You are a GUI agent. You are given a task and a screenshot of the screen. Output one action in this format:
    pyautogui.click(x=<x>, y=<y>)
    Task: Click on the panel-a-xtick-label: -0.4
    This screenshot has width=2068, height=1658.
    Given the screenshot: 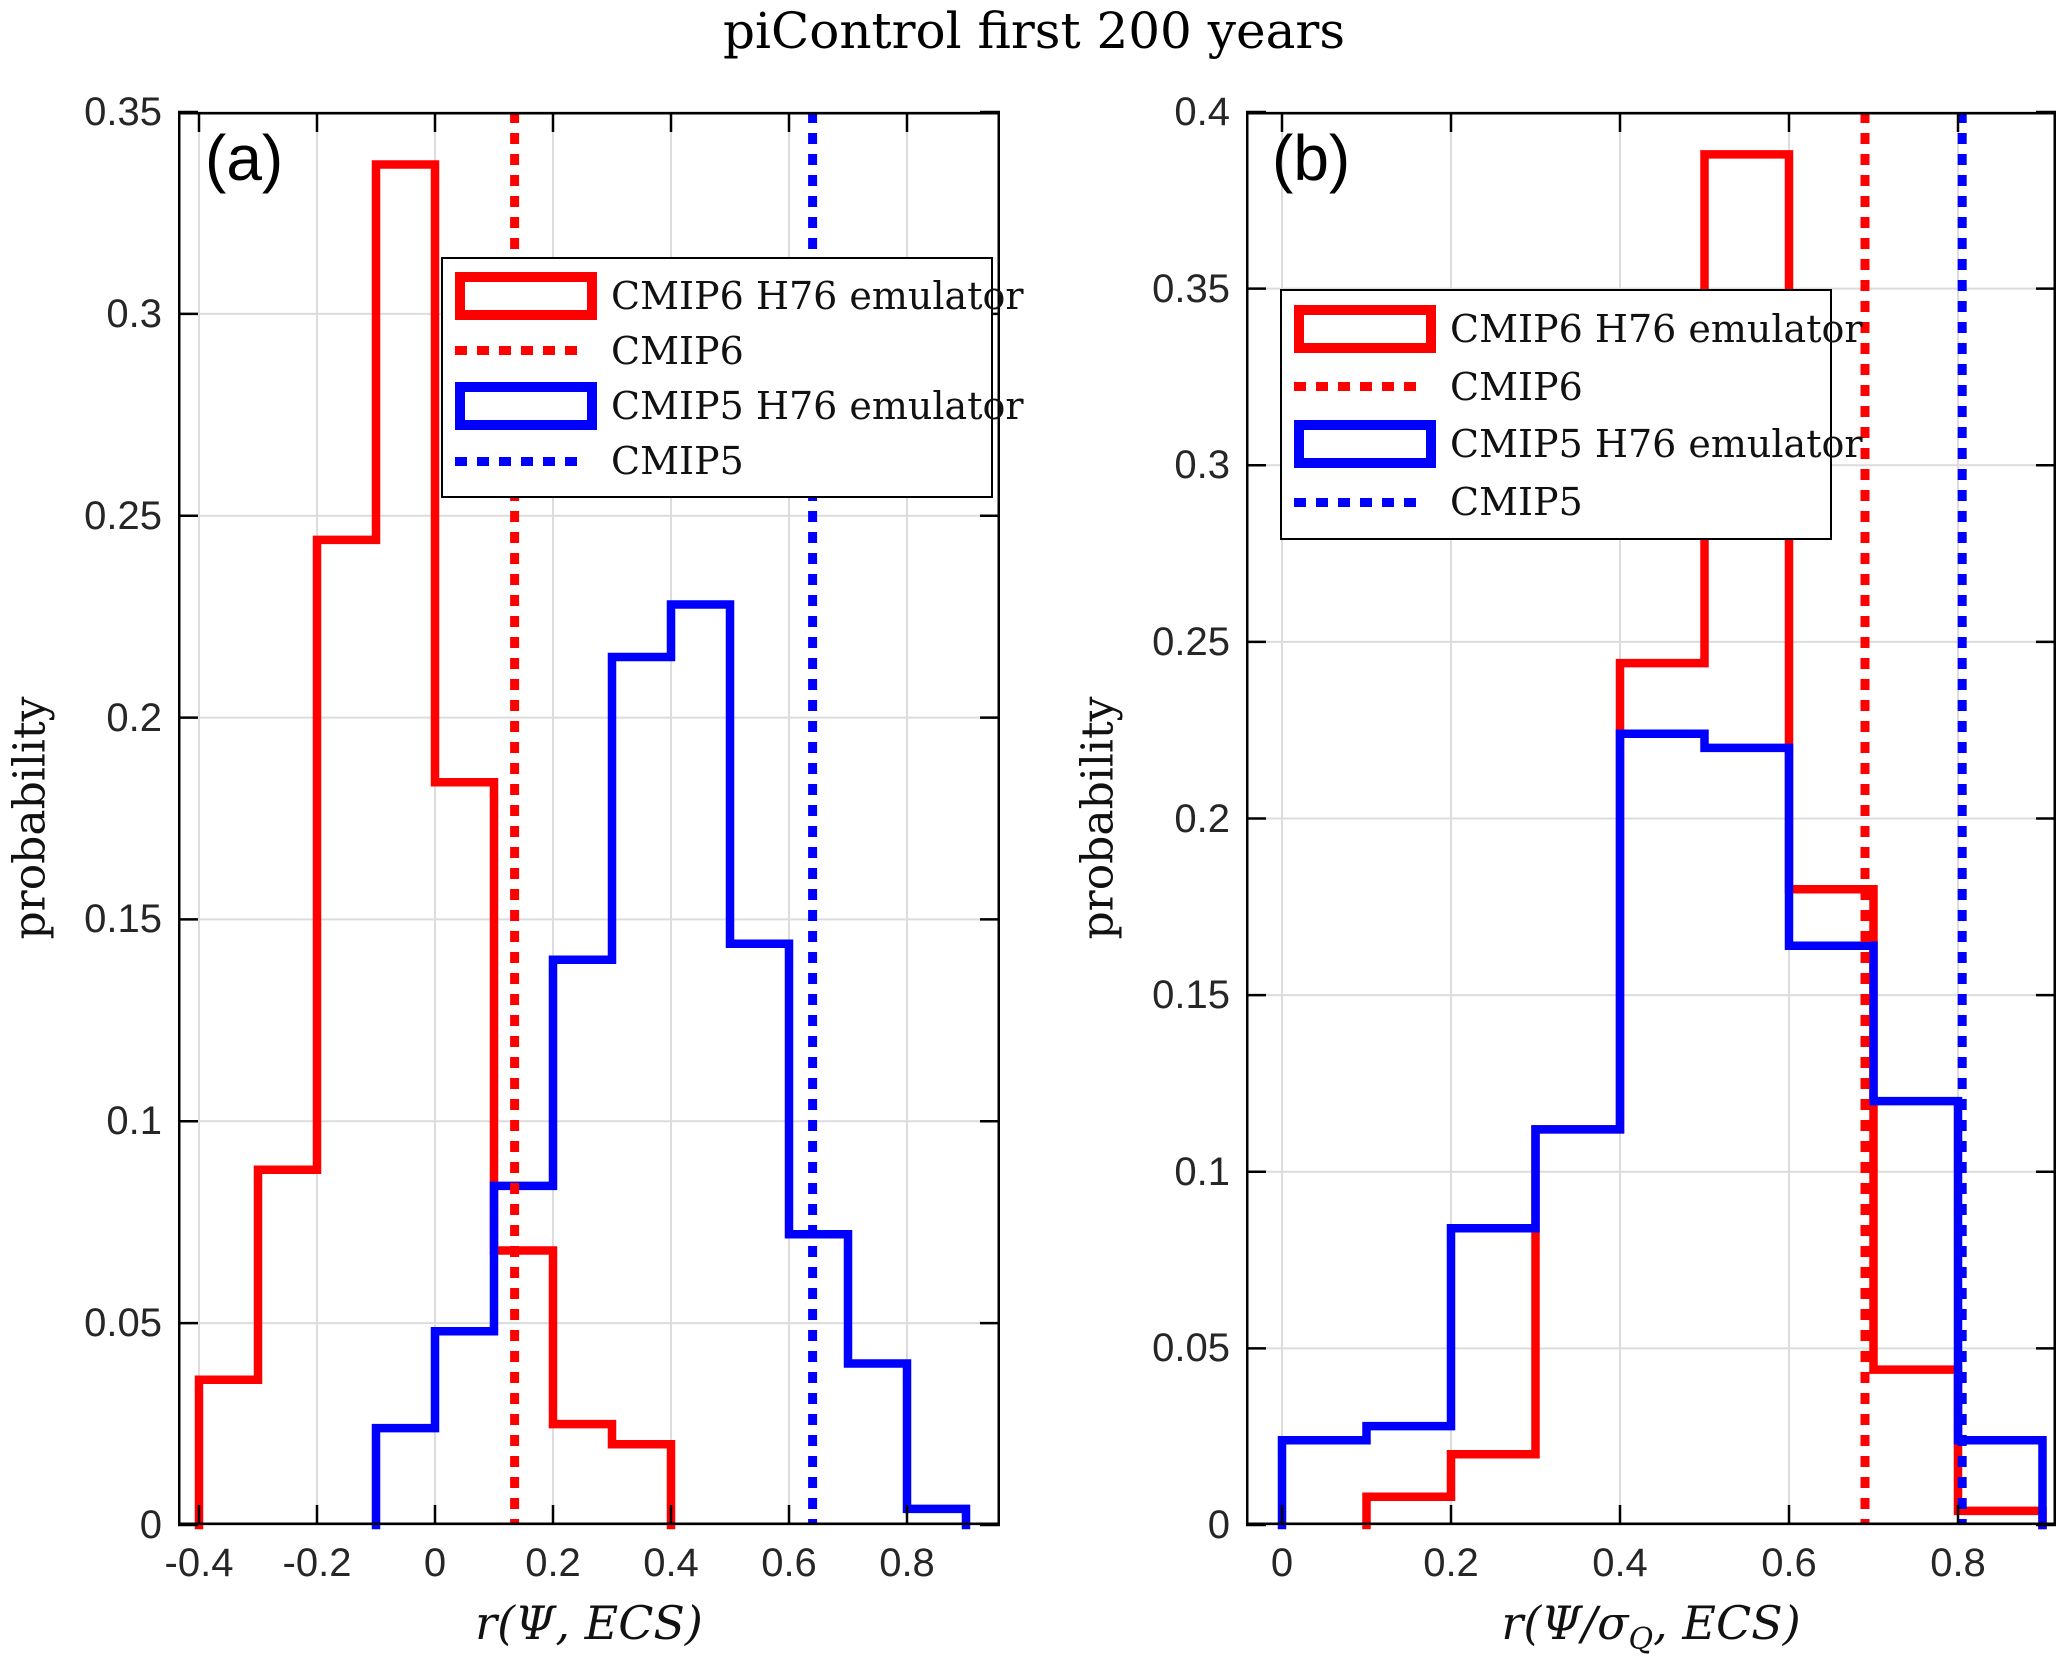 What is the action you would take?
    pyautogui.click(x=199, y=1563)
    